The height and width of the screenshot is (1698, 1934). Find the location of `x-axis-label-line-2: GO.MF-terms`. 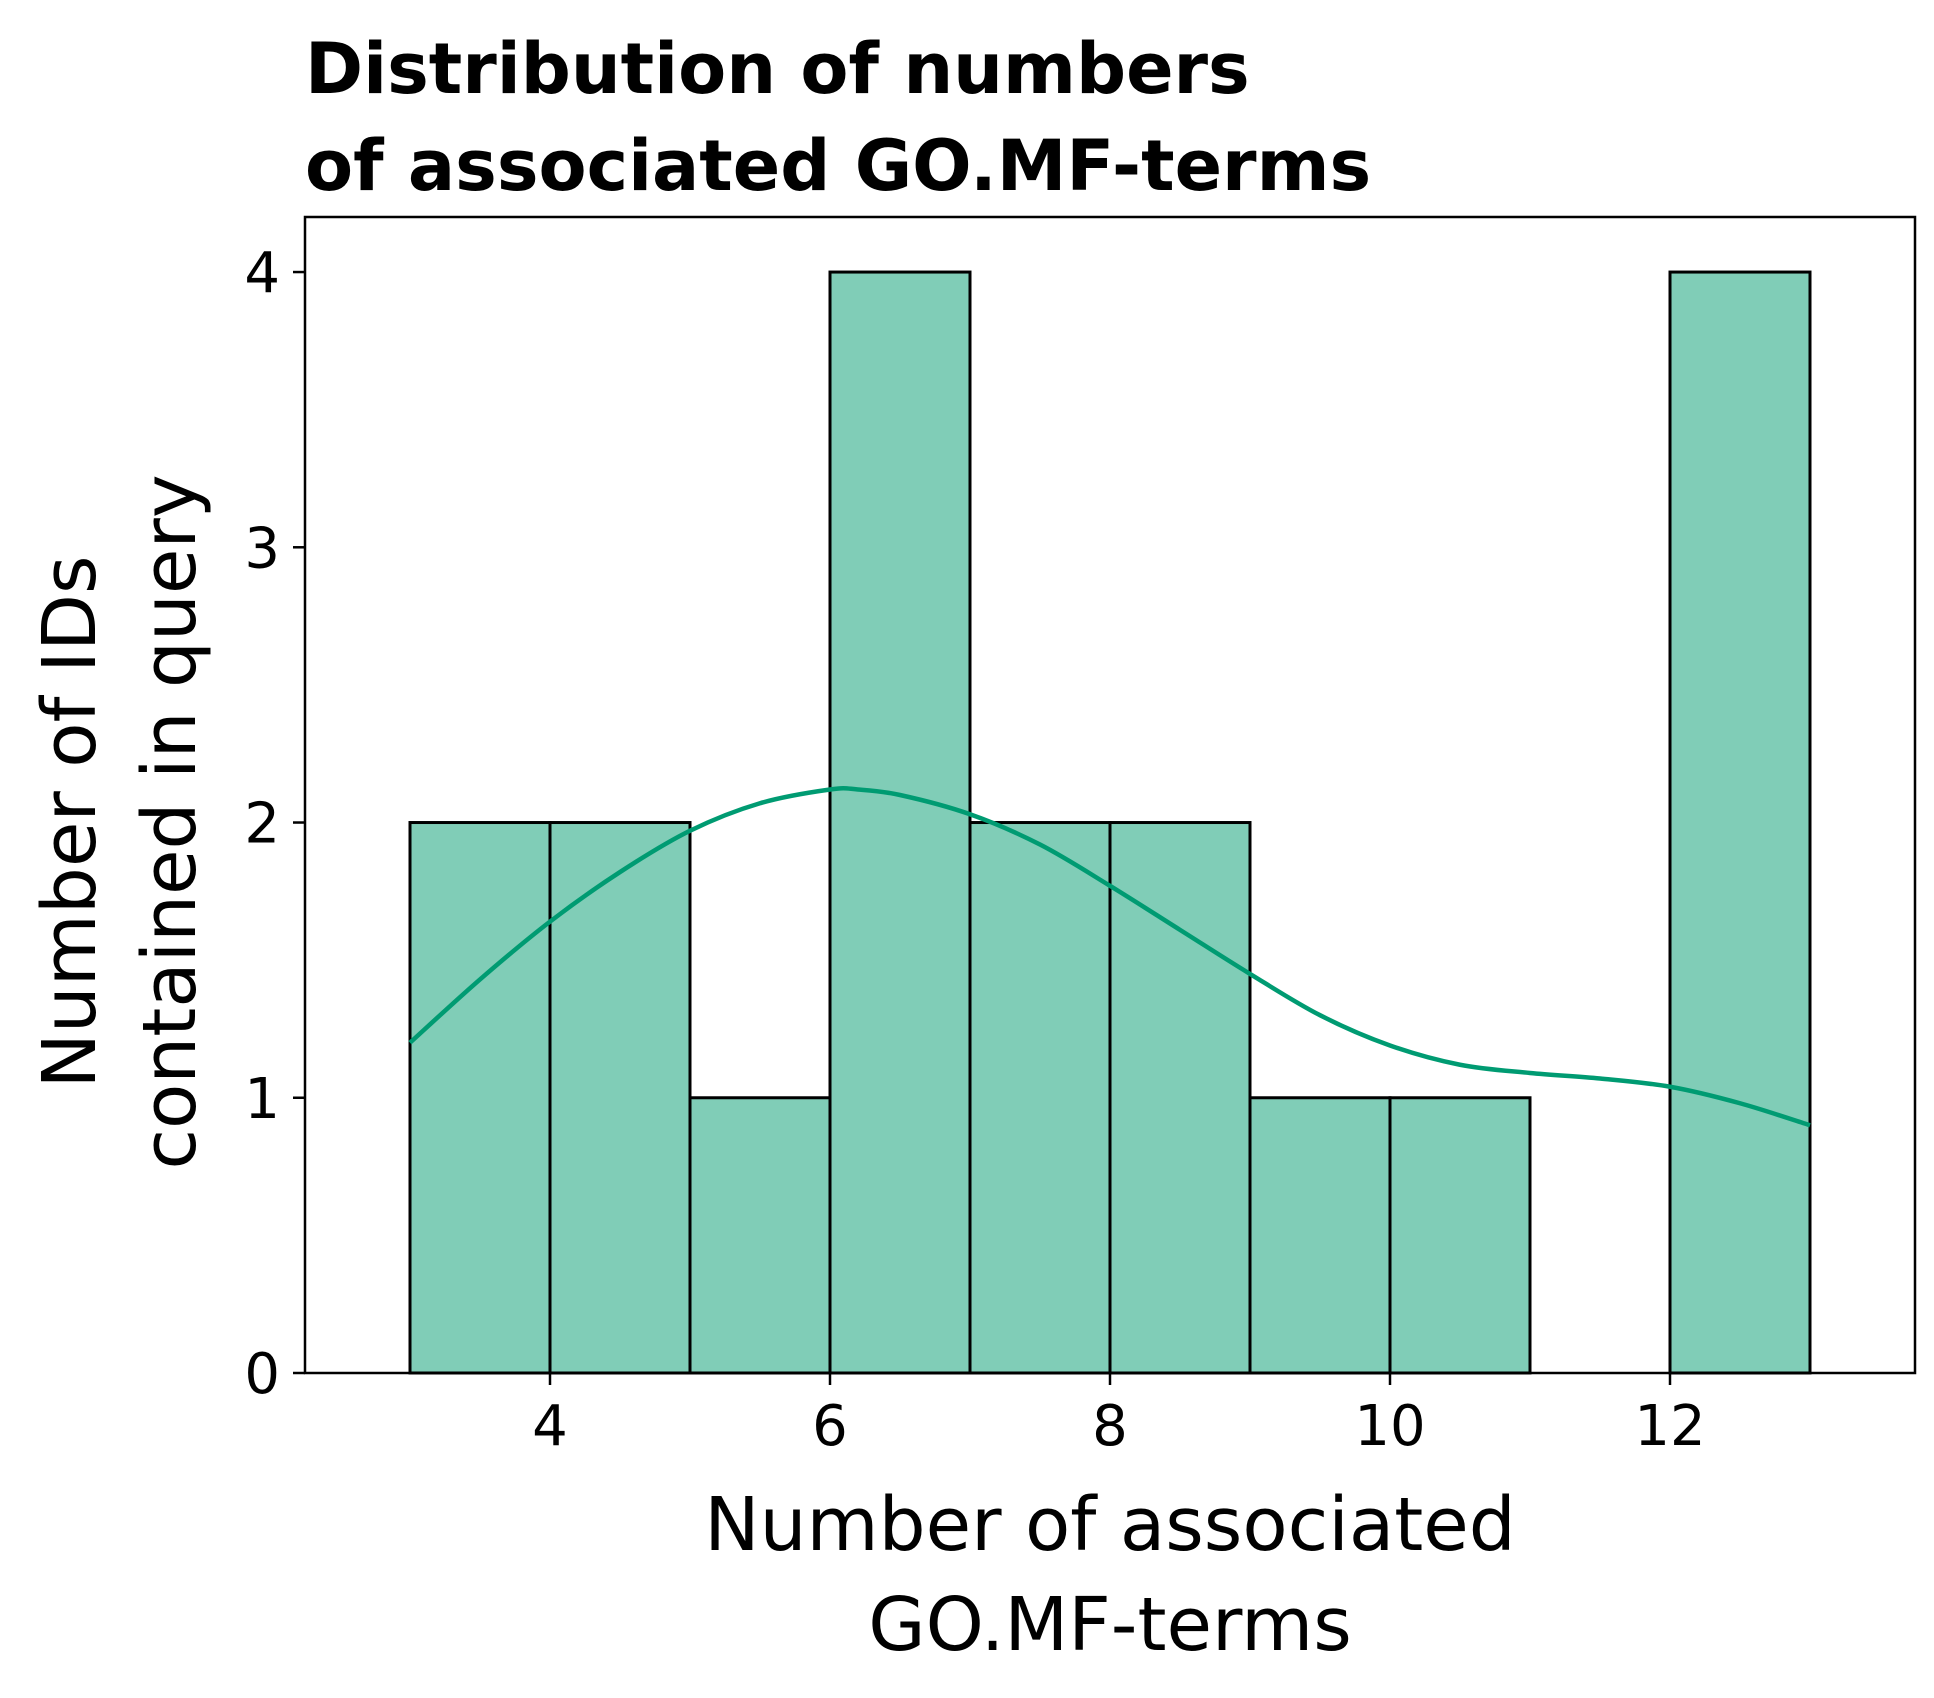

x-axis-label-line-2: GO.MF-terms is located at coordinates (1110, 1625).